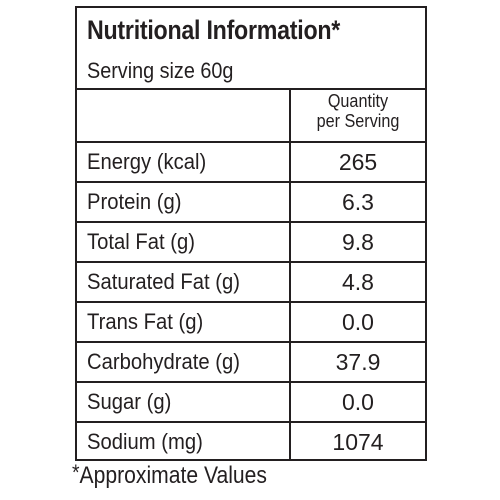 The image size is (500, 500). What do you see at coordinates (160, 70) in the screenshot?
I see `serving-size: Serving size 60g` at bounding box center [160, 70].